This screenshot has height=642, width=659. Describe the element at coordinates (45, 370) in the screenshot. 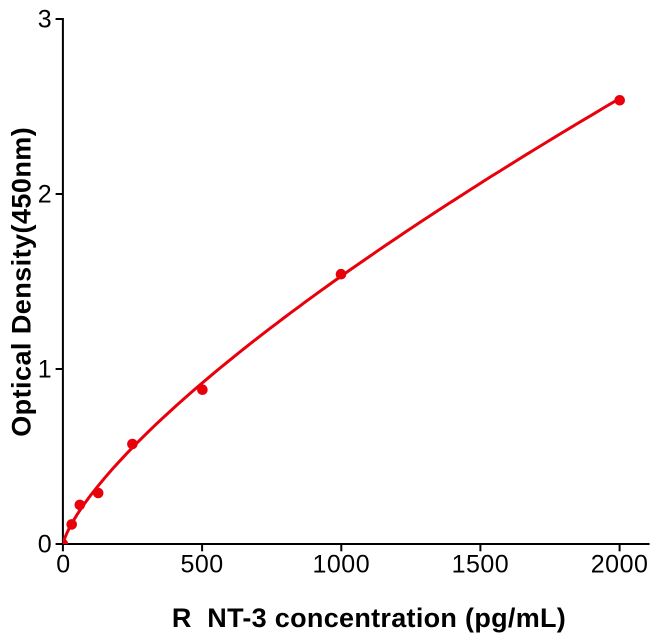

I see `svg-text: 1` at that location.